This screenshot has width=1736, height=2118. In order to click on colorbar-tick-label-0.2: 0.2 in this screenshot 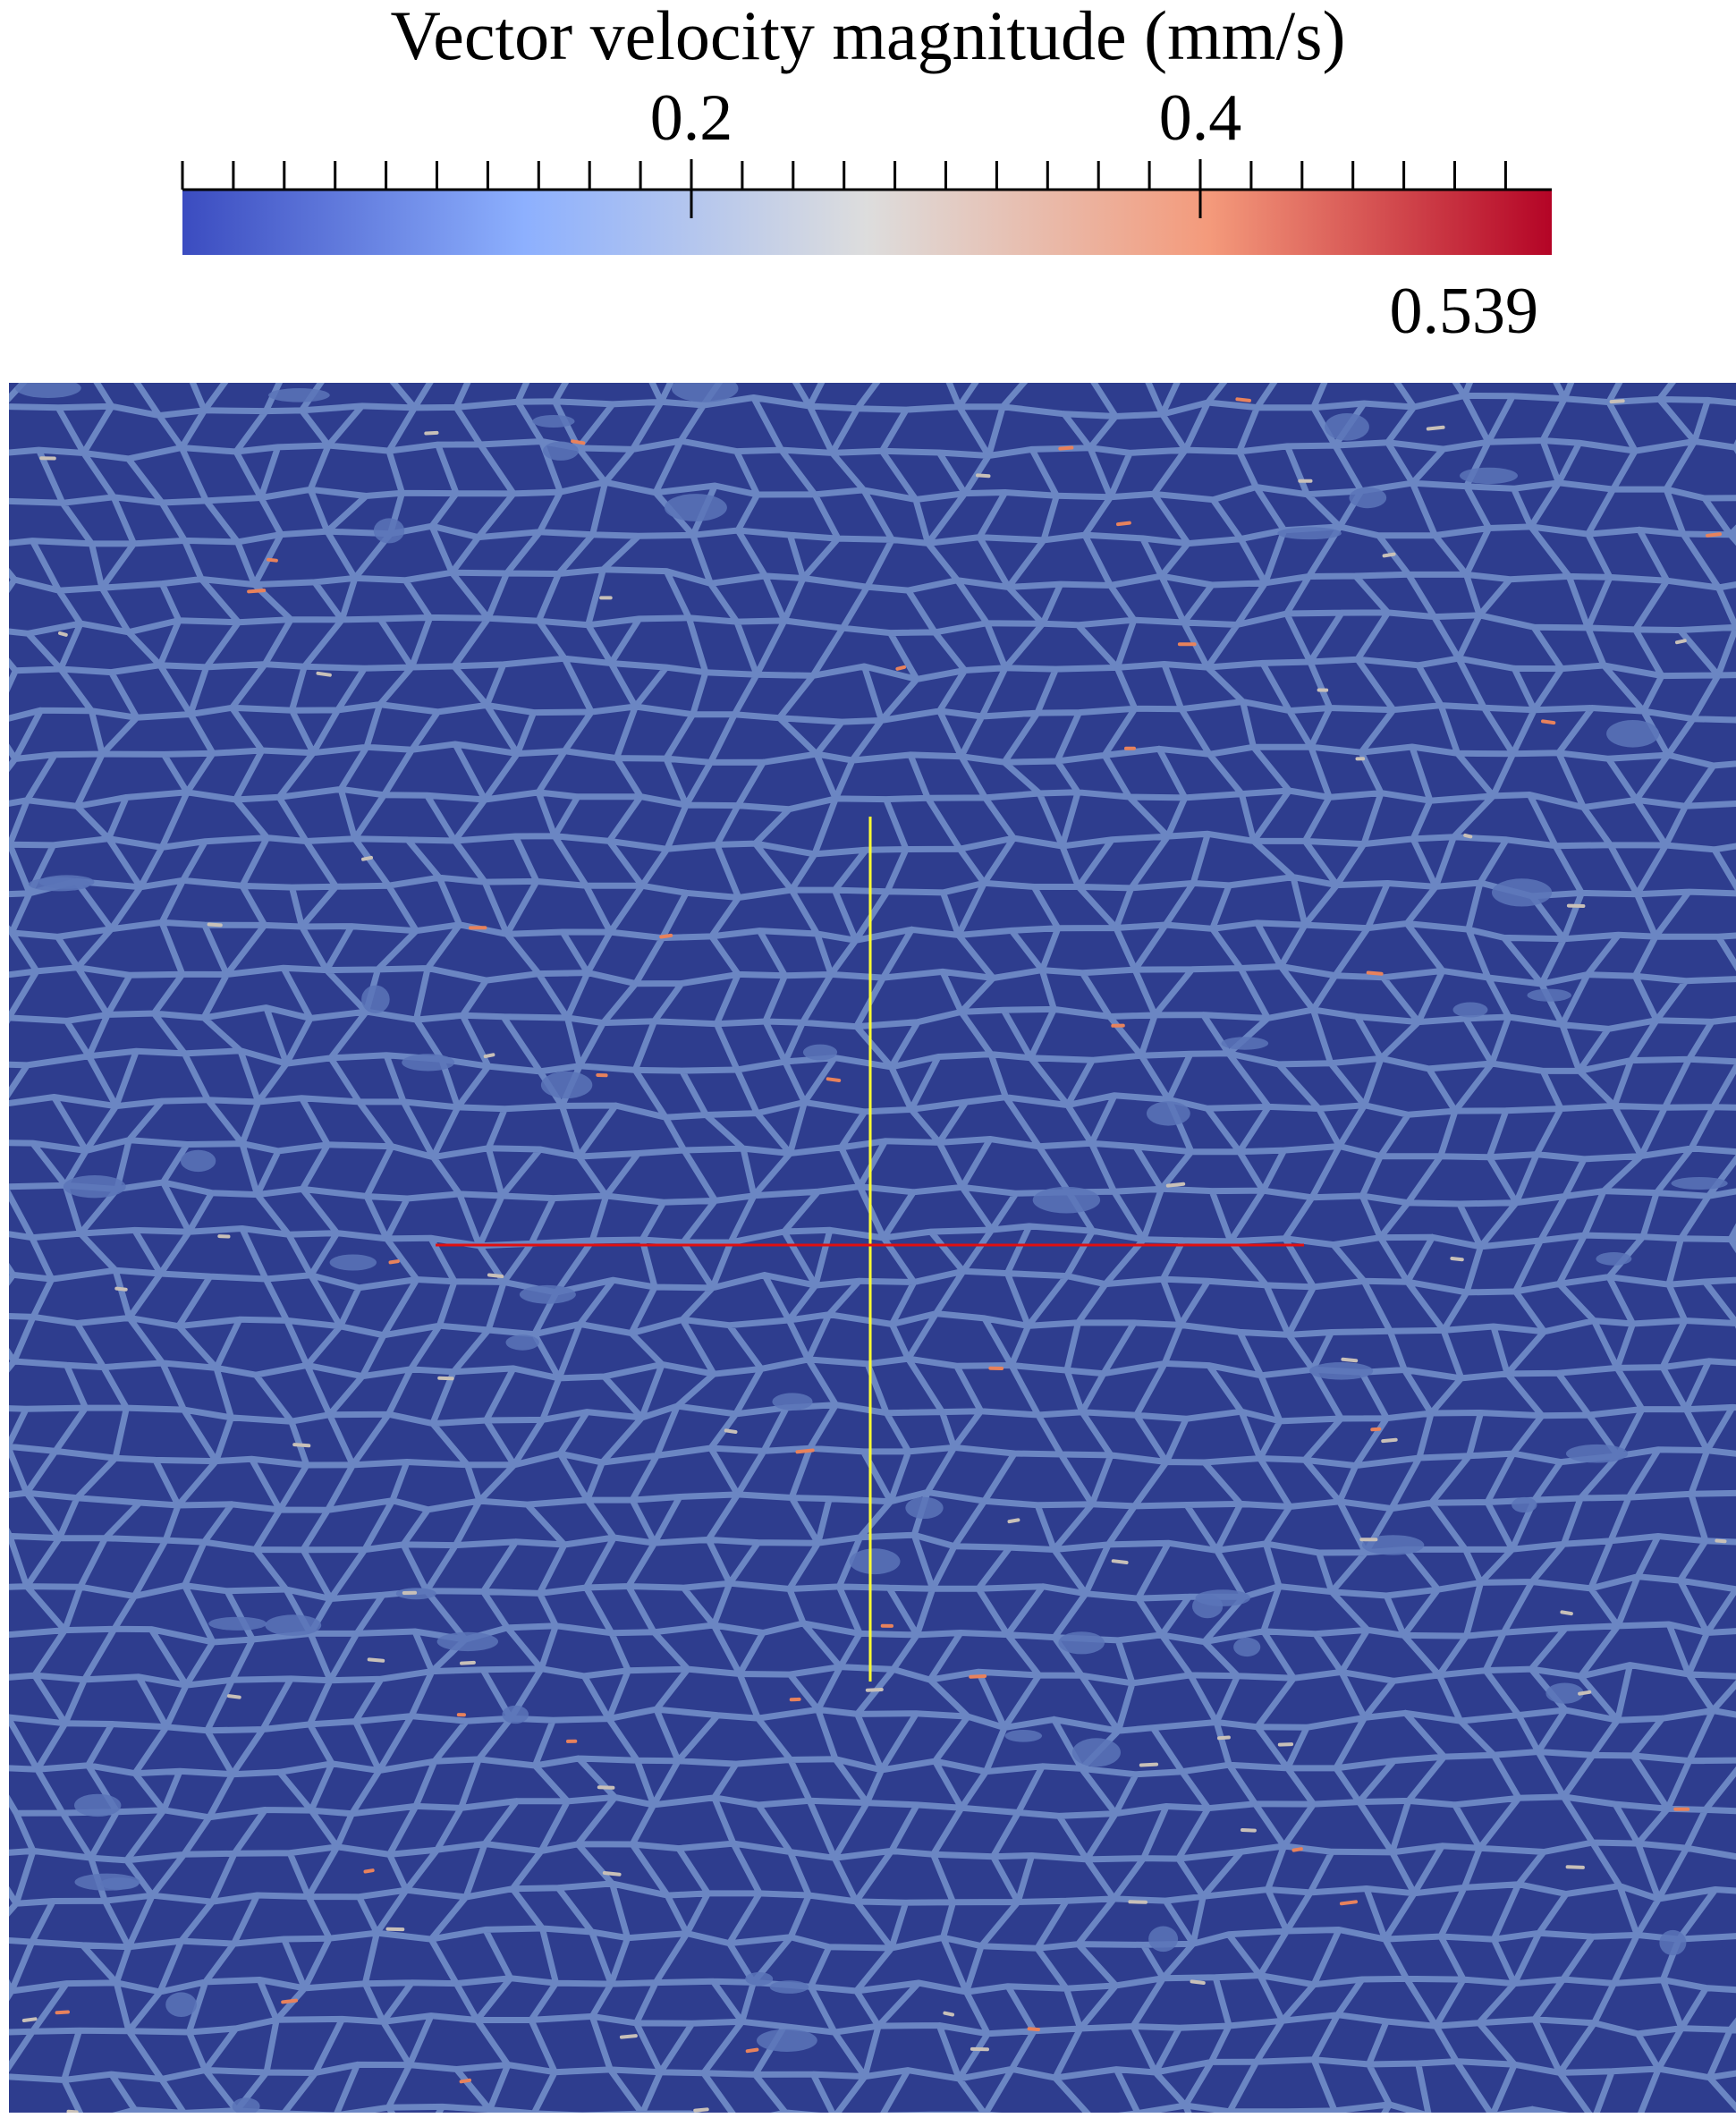, I will do `click(691, 118)`.